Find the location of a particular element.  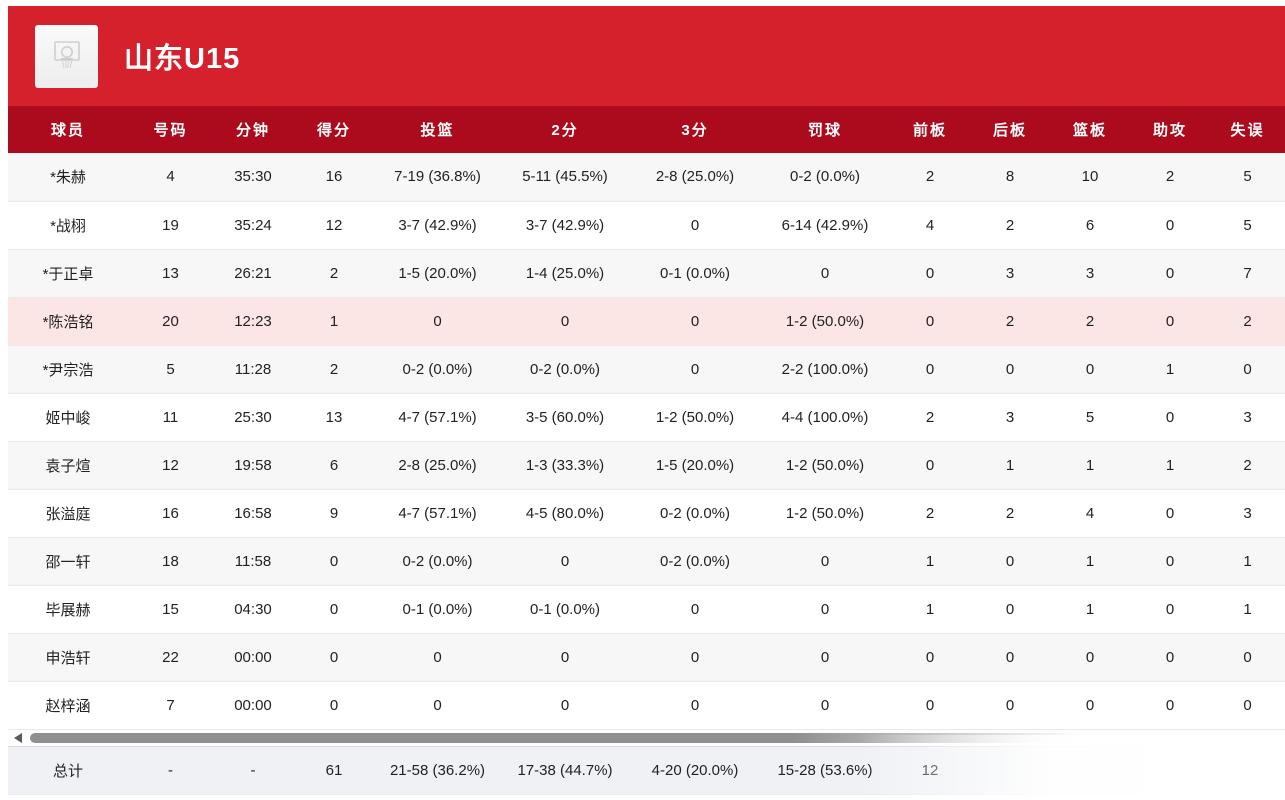

stat-cell: 16 is located at coordinates (334, 177).